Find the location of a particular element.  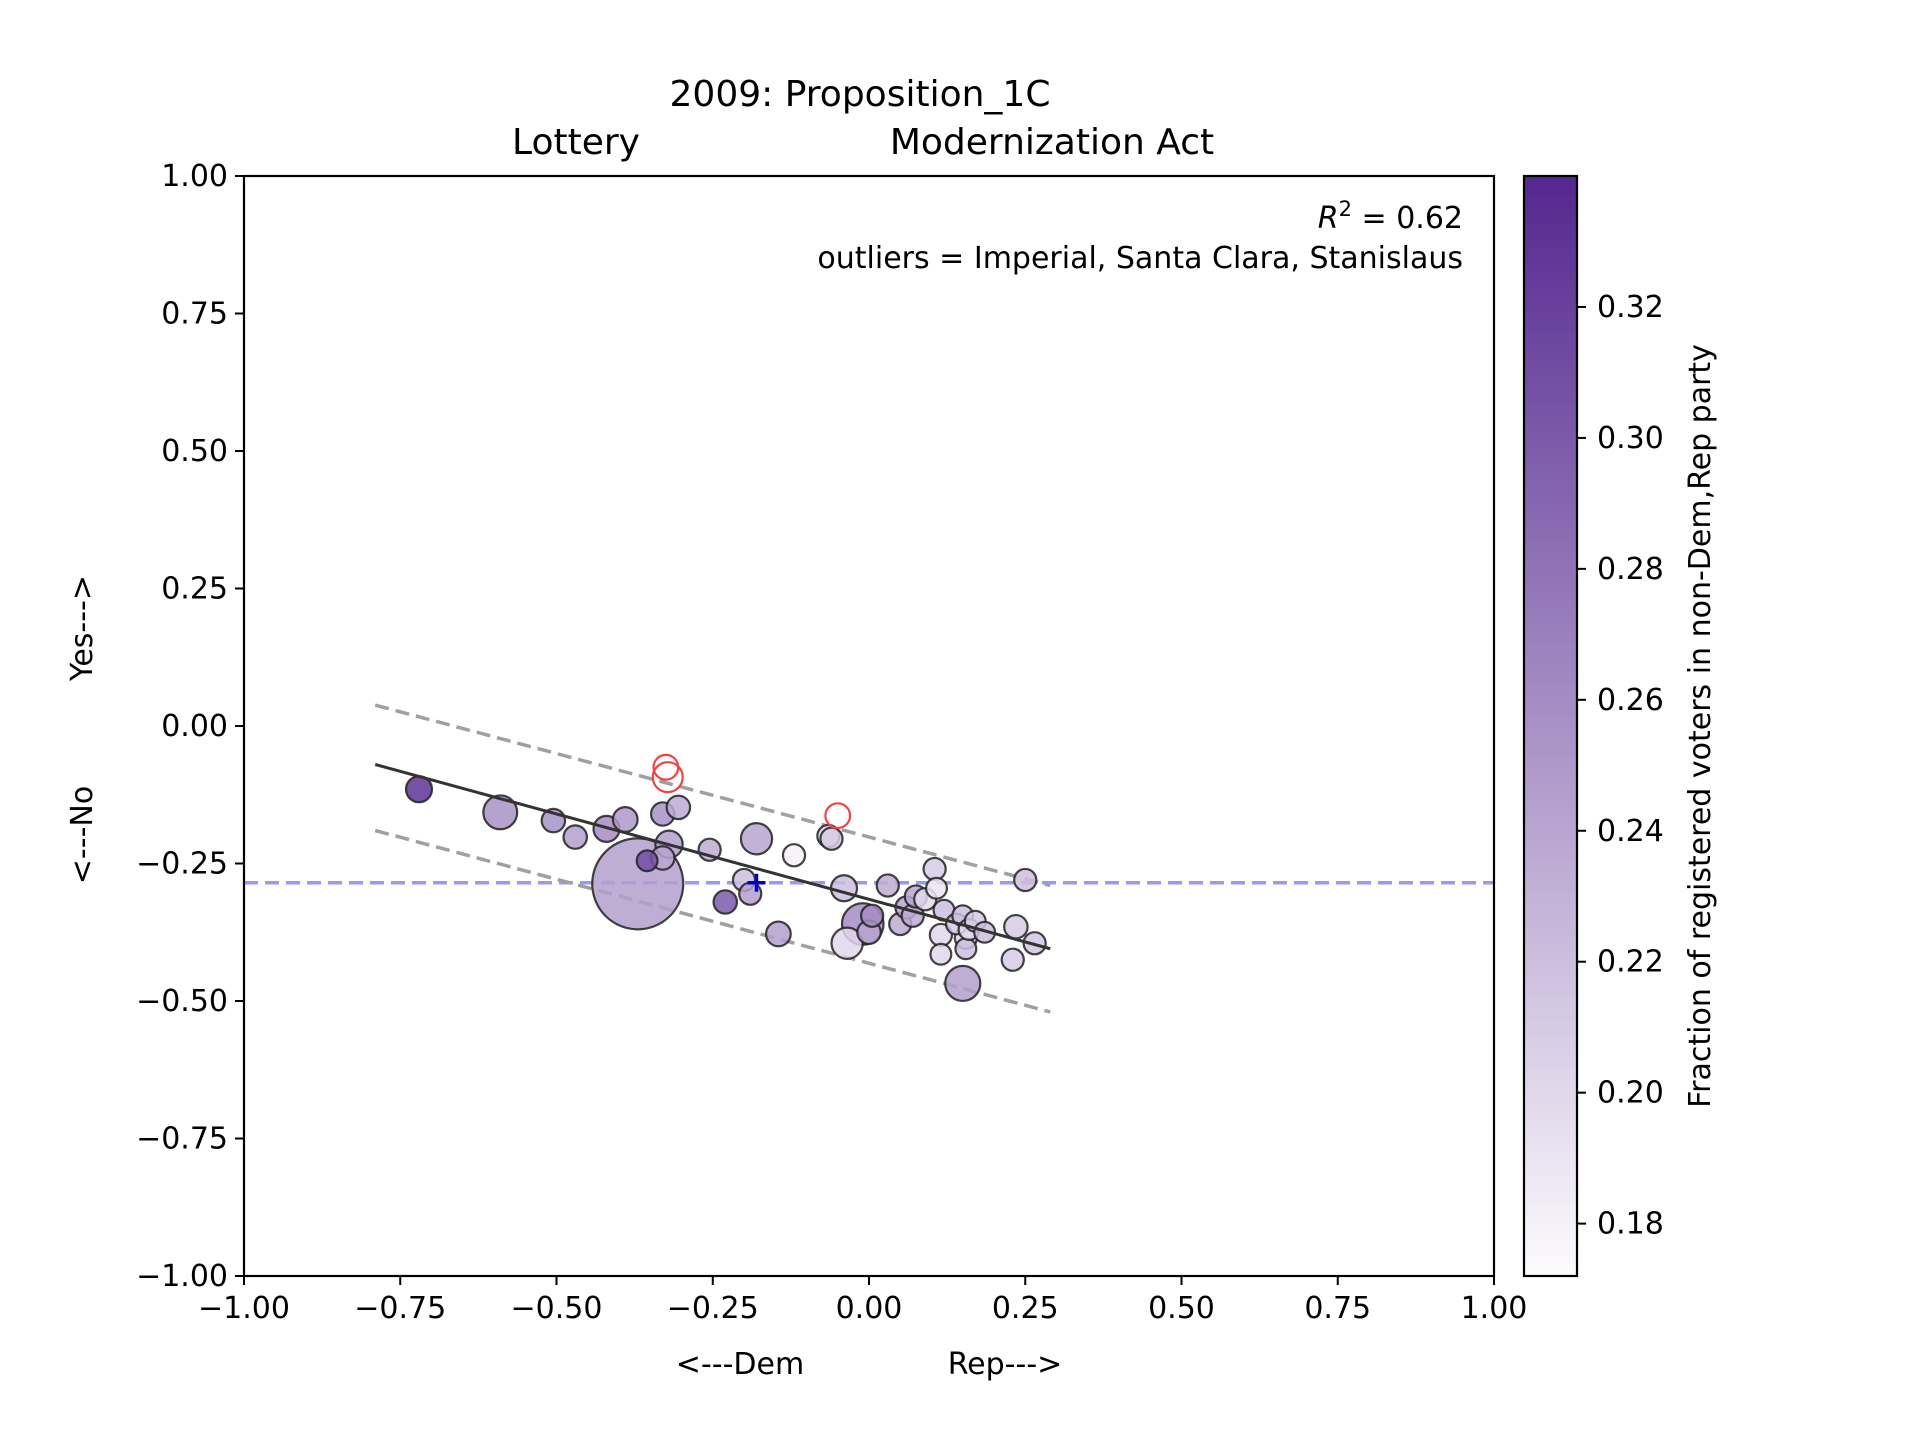

y-tick-label: −0.75 is located at coordinates (182, 1139).